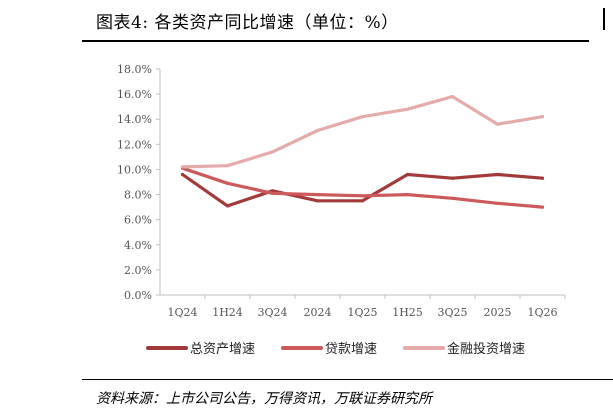 This screenshot has height=420, width=613. I want to click on y-tick-label: 4.0%, so click(138, 245).